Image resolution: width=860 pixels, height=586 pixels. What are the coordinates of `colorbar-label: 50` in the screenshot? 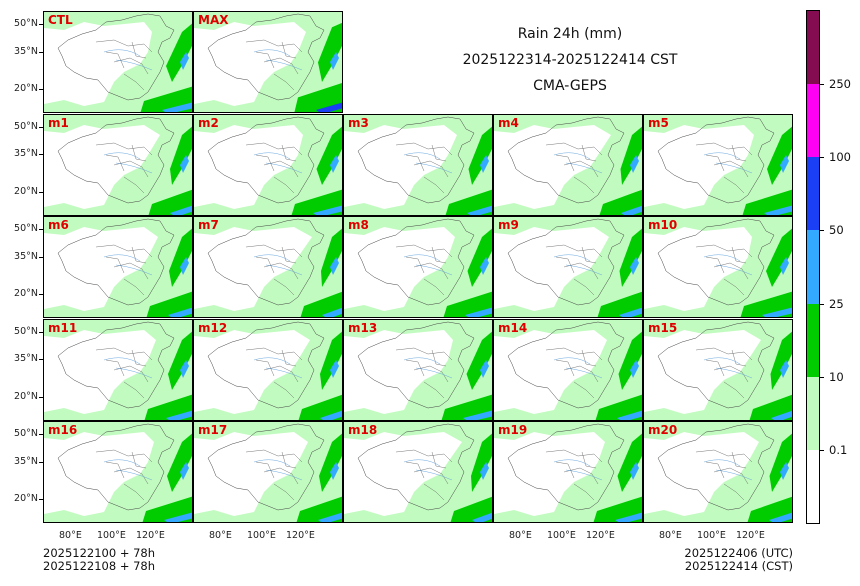 It's located at (836, 230).